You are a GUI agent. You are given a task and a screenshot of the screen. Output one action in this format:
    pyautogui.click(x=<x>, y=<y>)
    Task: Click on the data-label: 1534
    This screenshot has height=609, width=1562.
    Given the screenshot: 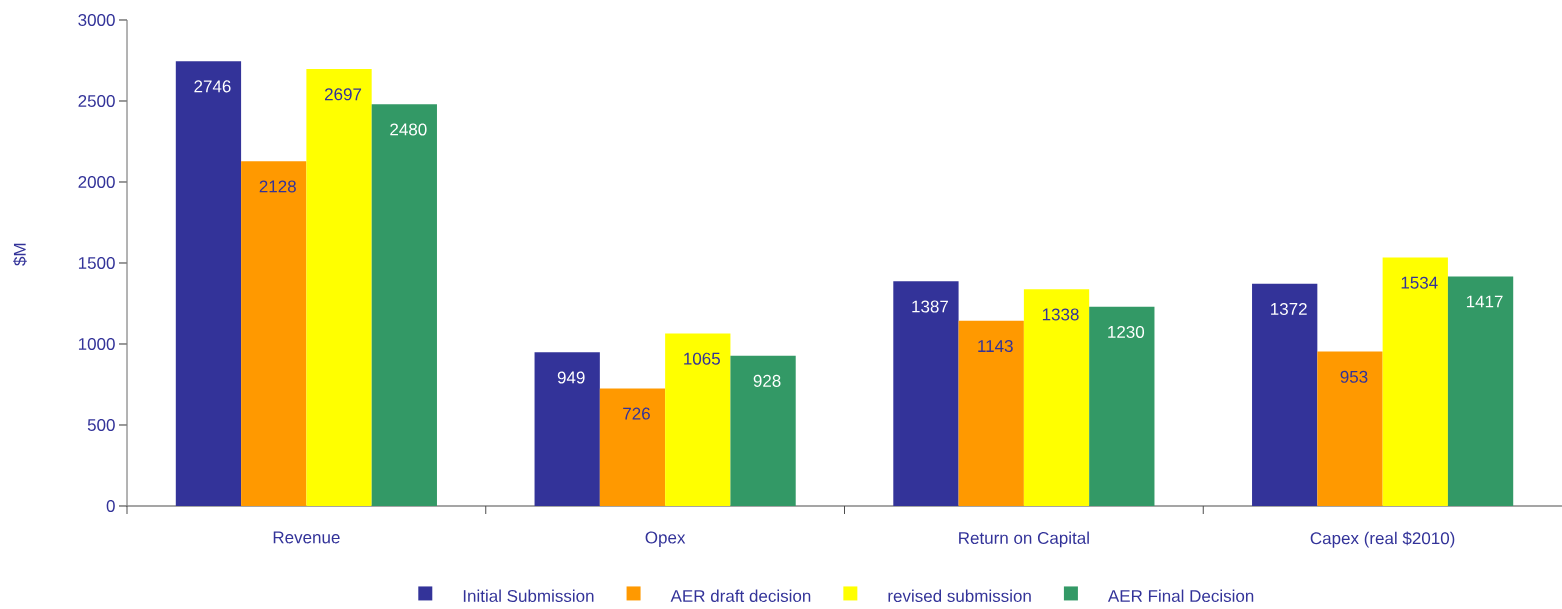 What is the action you would take?
    pyautogui.click(x=1419, y=282)
    